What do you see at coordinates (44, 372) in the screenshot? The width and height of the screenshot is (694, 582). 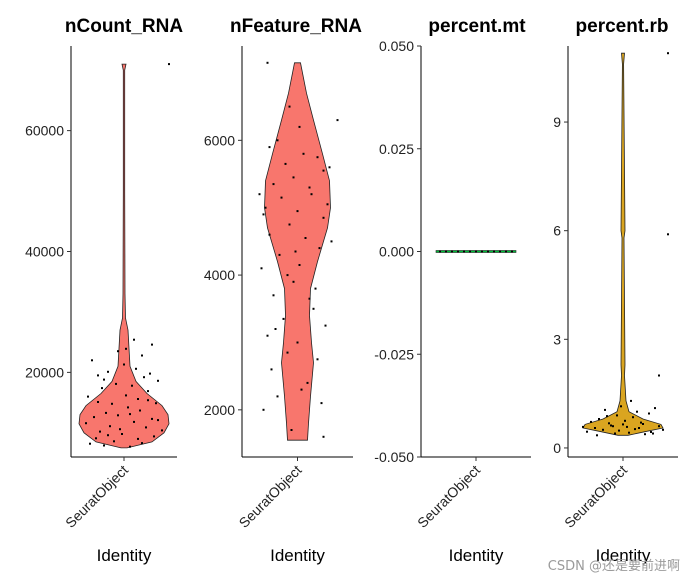 I see `ncount-rna-y-tick-label: 20000` at bounding box center [44, 372].